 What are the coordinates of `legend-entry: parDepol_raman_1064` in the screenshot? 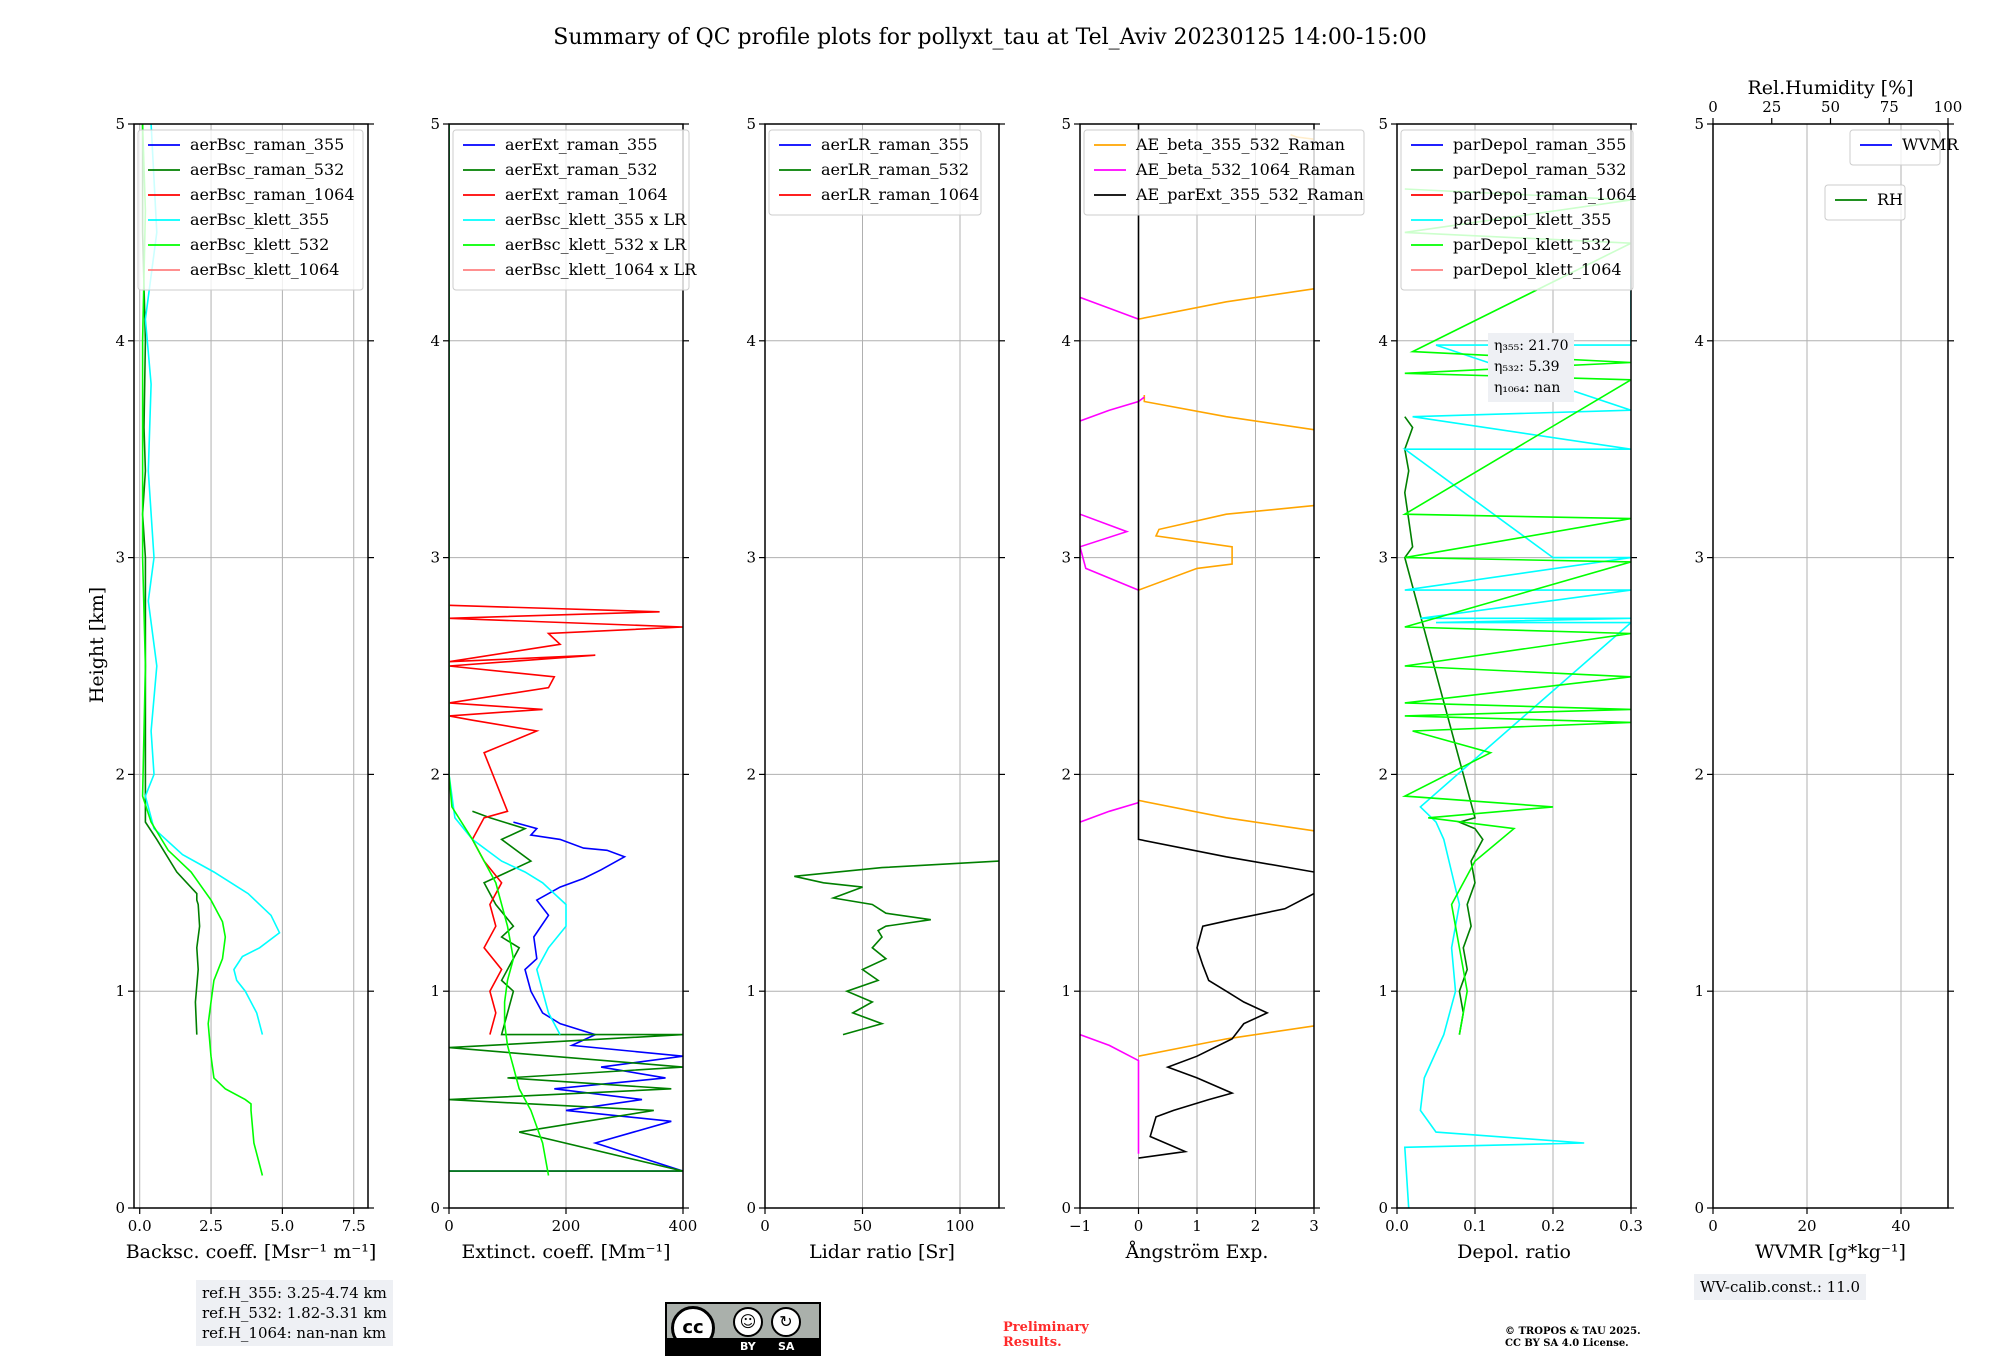 It's located at (1545, 194).